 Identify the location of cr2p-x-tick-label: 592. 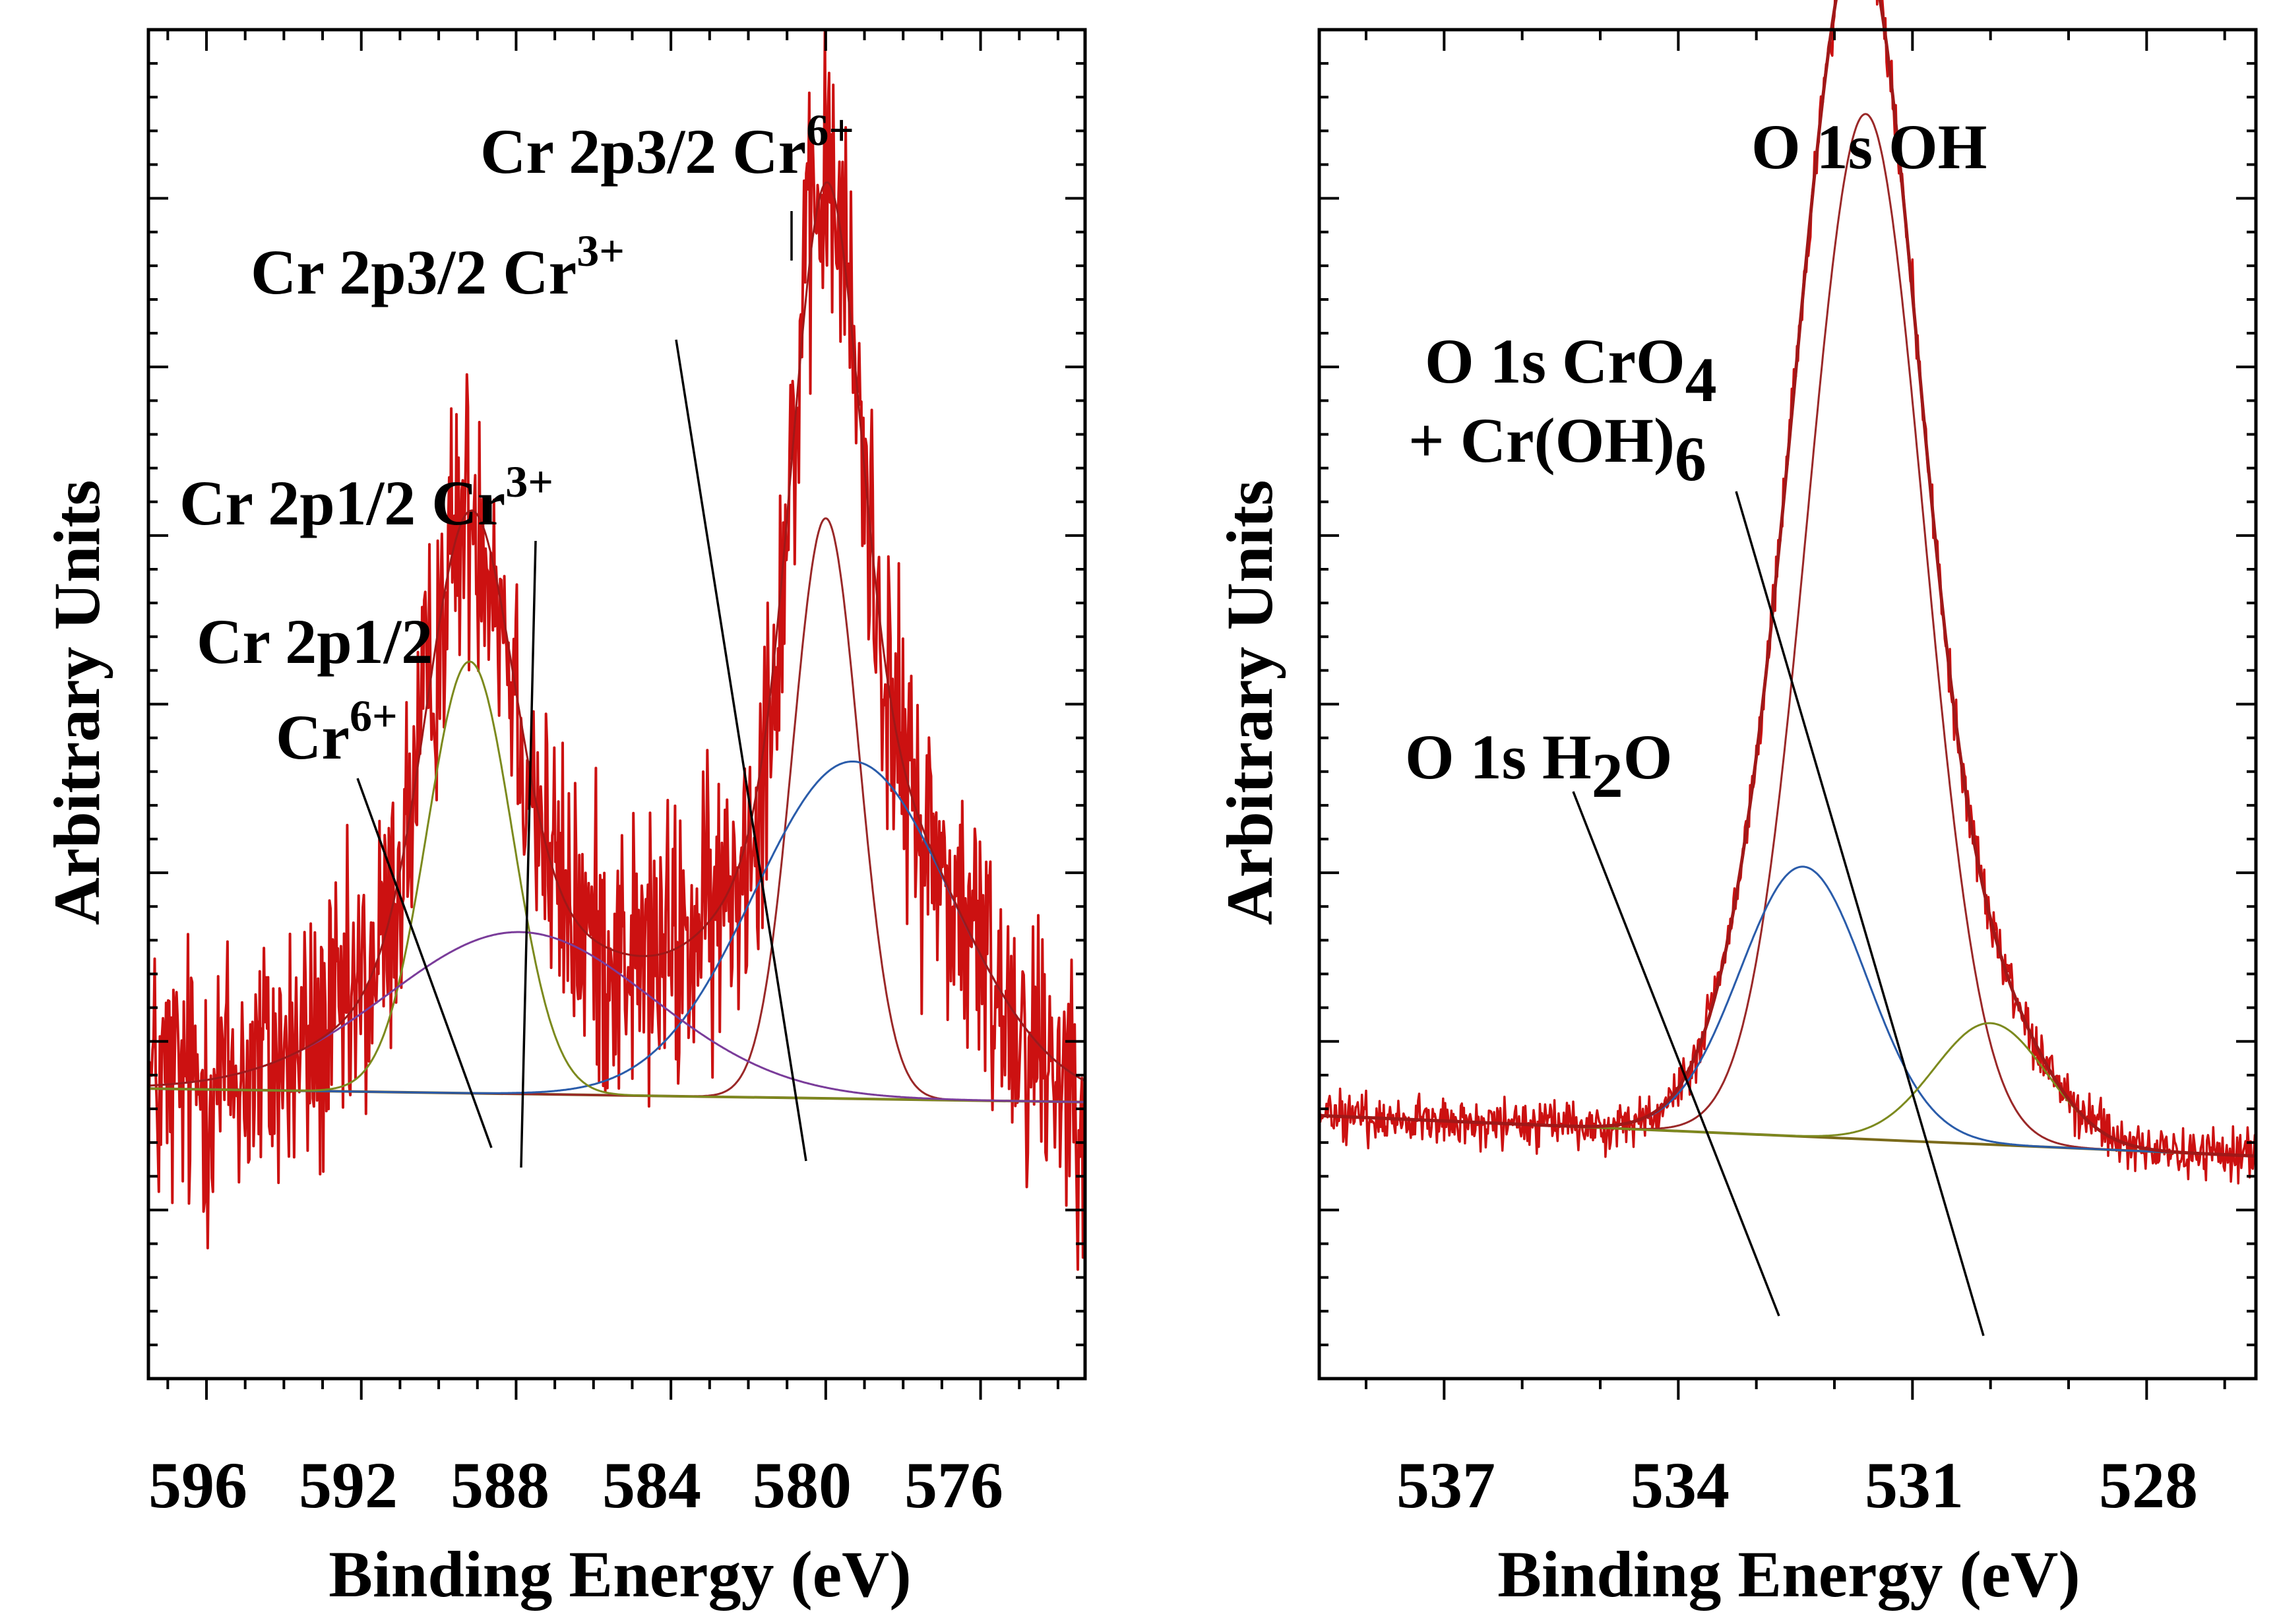
(348, 1485).